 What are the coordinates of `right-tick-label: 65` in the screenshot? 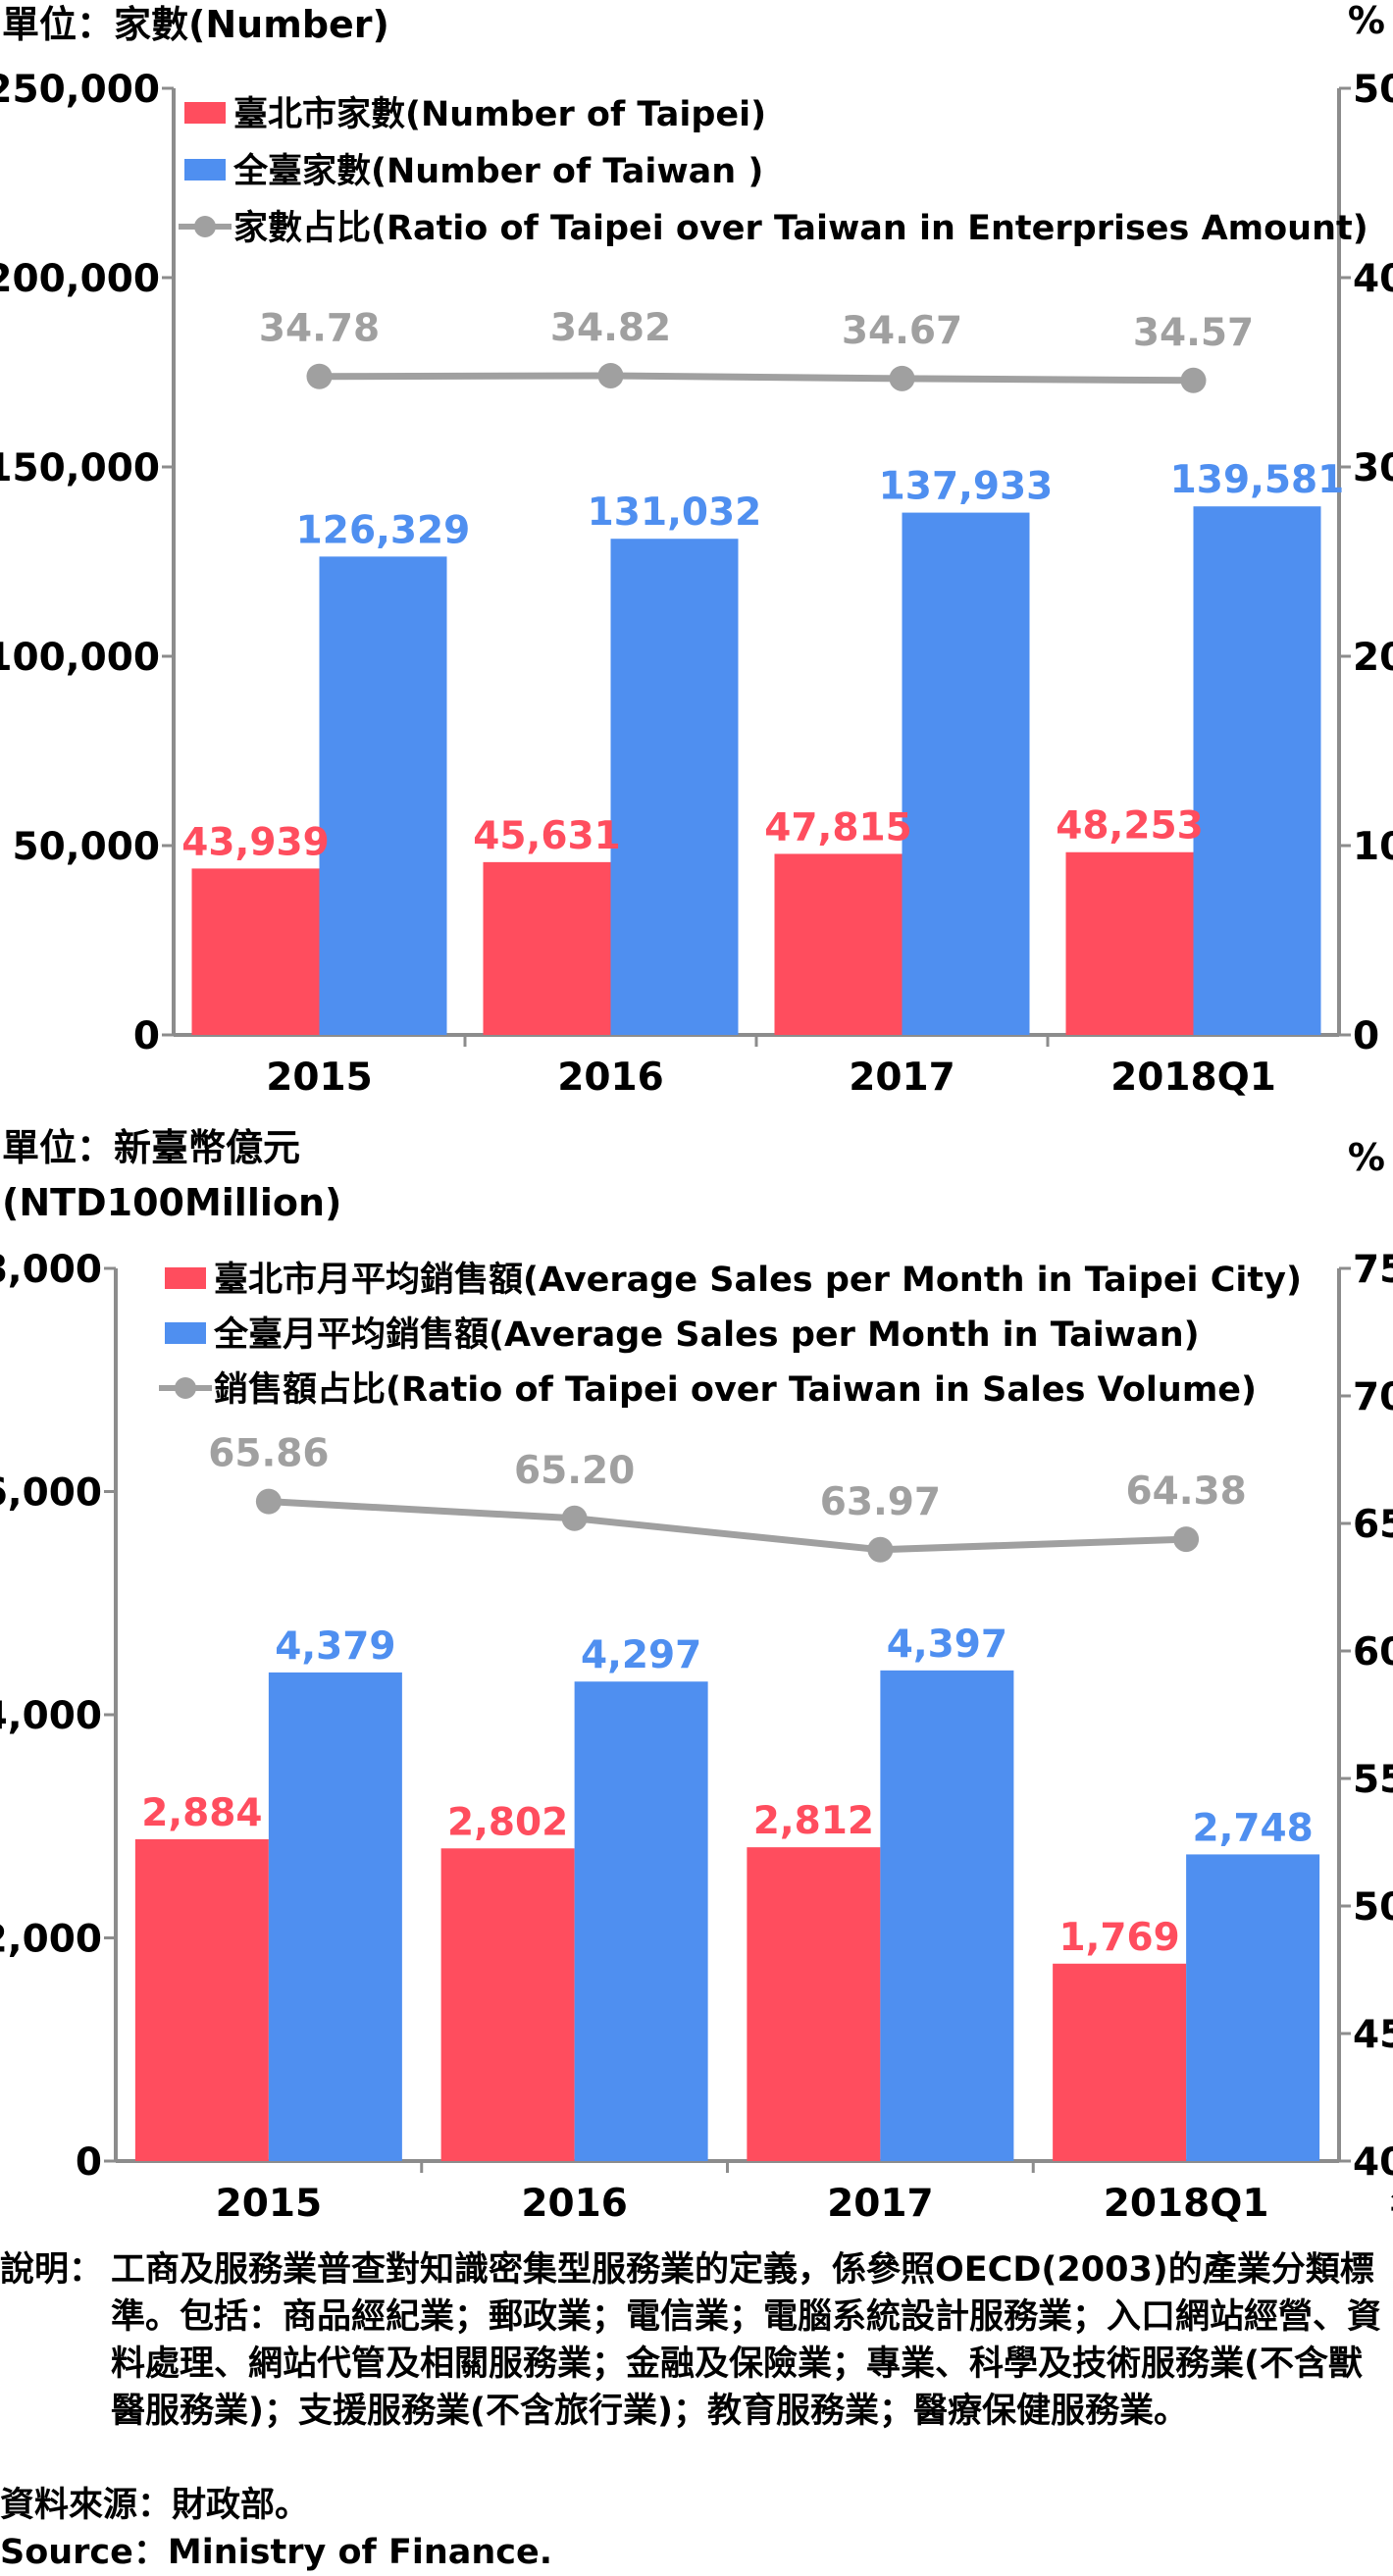 It's located at (1373, 1525).